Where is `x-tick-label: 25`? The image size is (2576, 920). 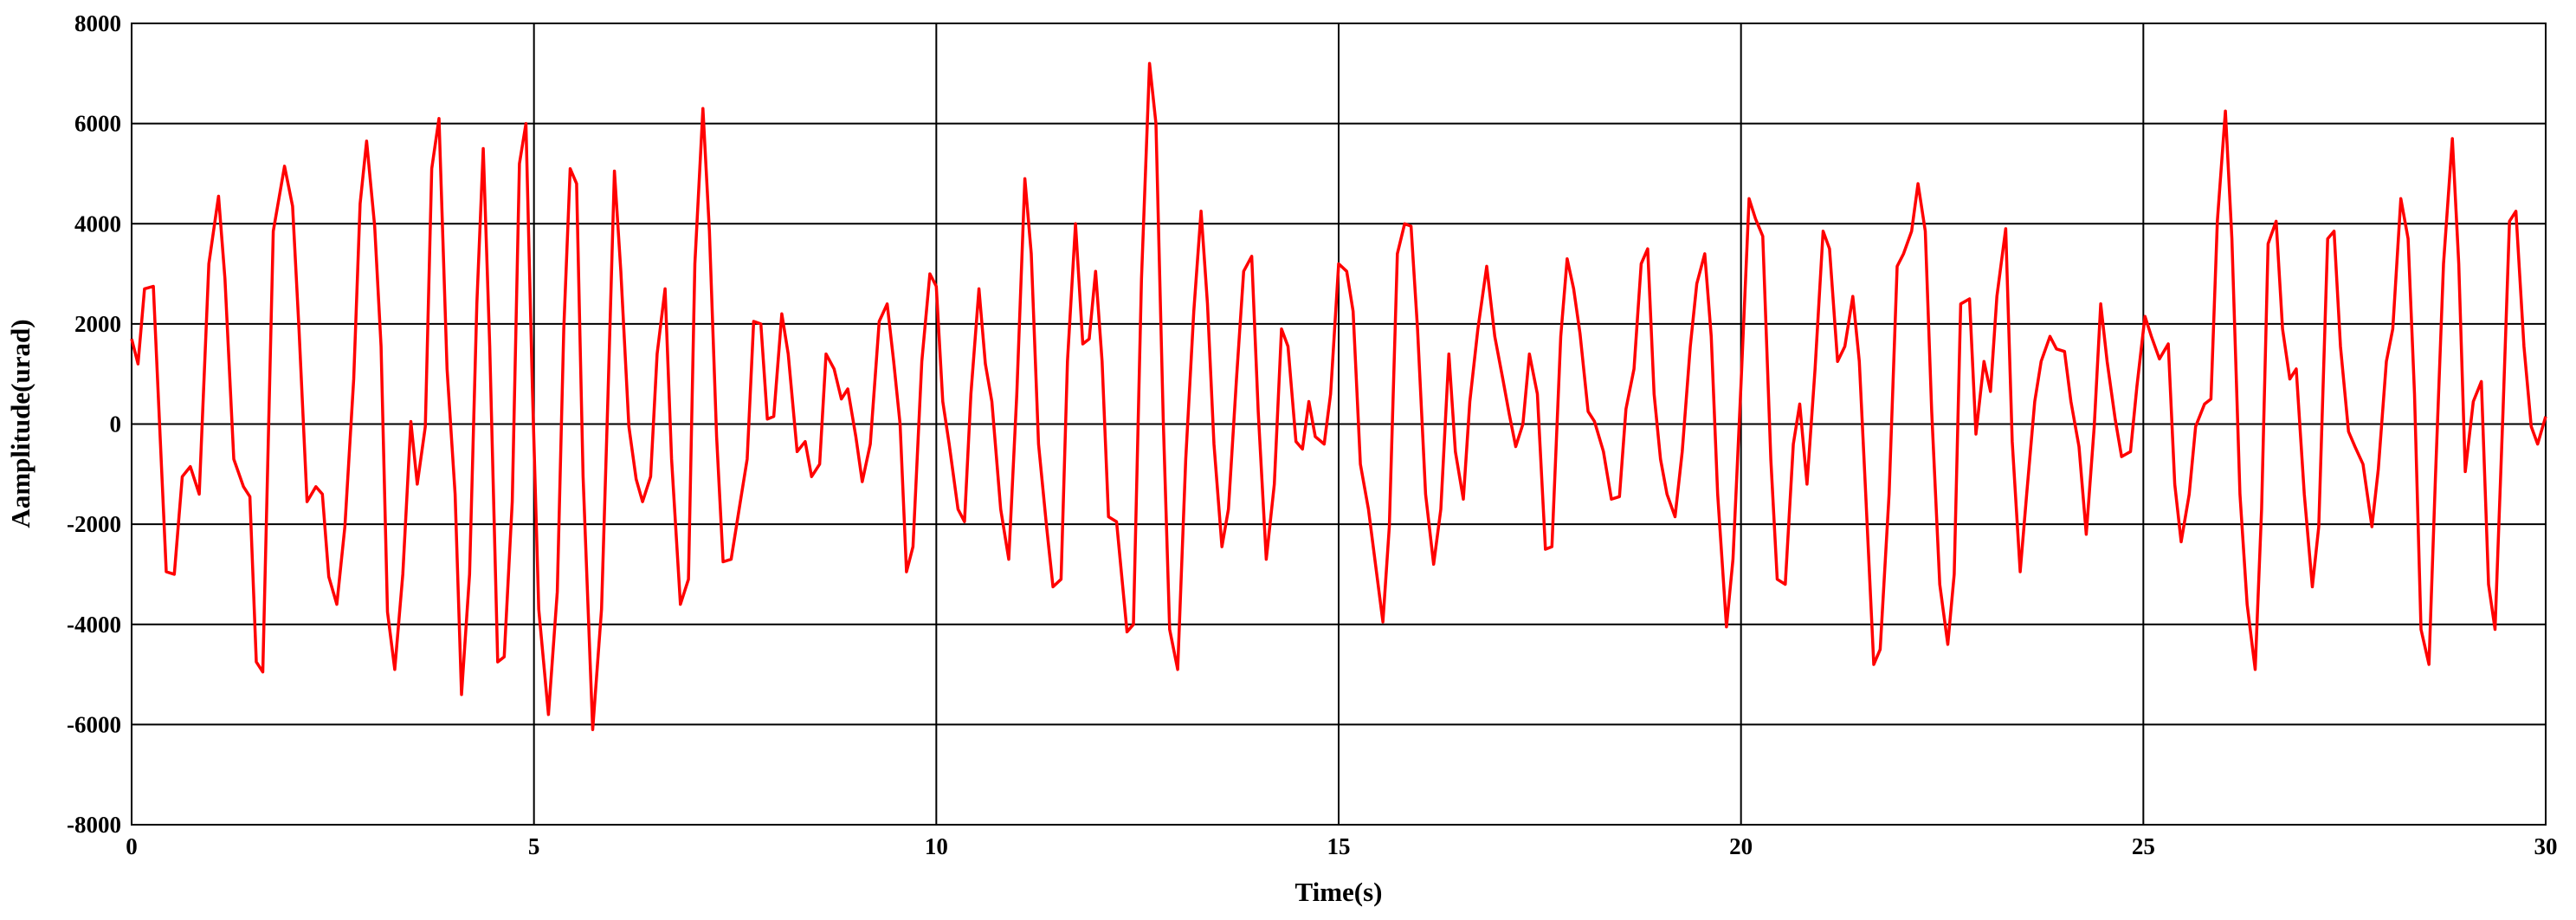
x-tick-label: 25 is located at coordinates (2143, 846).